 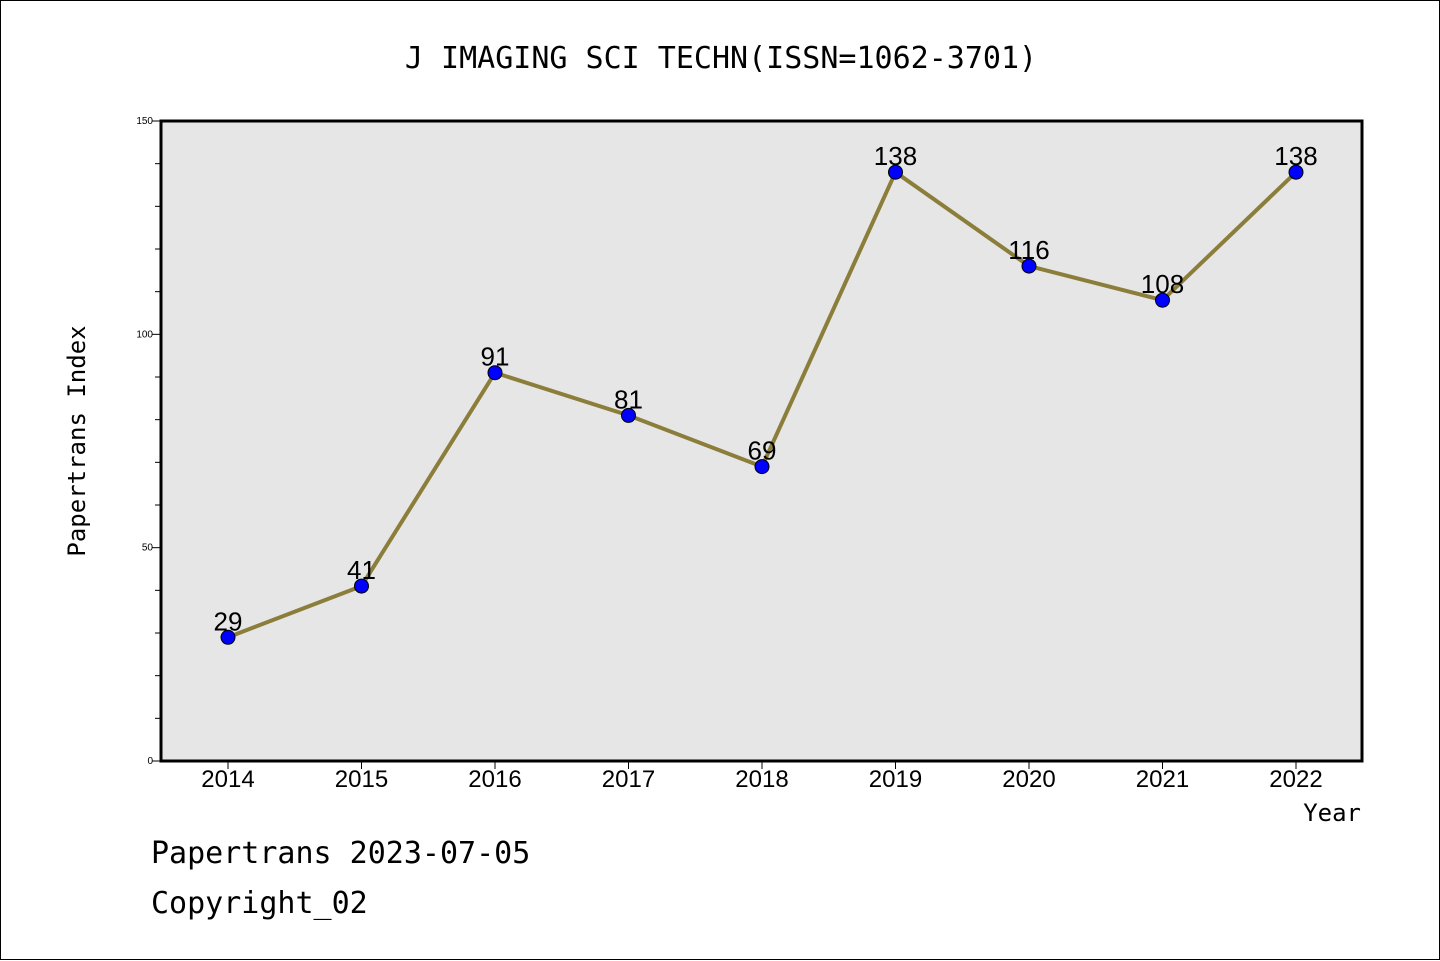 I want to click on x-tick-label: 2021, so click(x=1162, y=779).